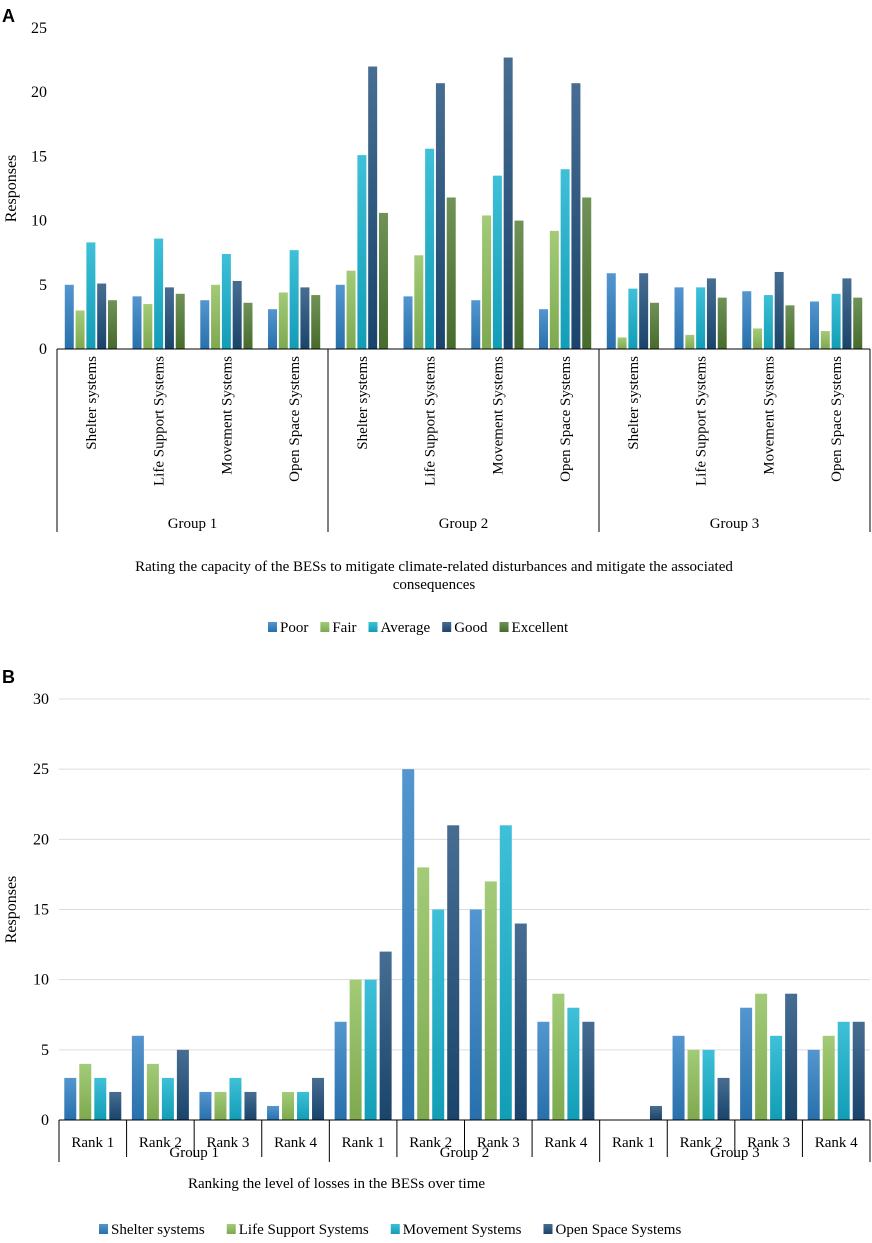 The width and height of the screenshot is (872, 1243). What do you see at coordinates (304, 1230) in the screenshot?
I see `legend-label-b-life-support-systems: Life Support Systems` at bounding box center [304, 1230].